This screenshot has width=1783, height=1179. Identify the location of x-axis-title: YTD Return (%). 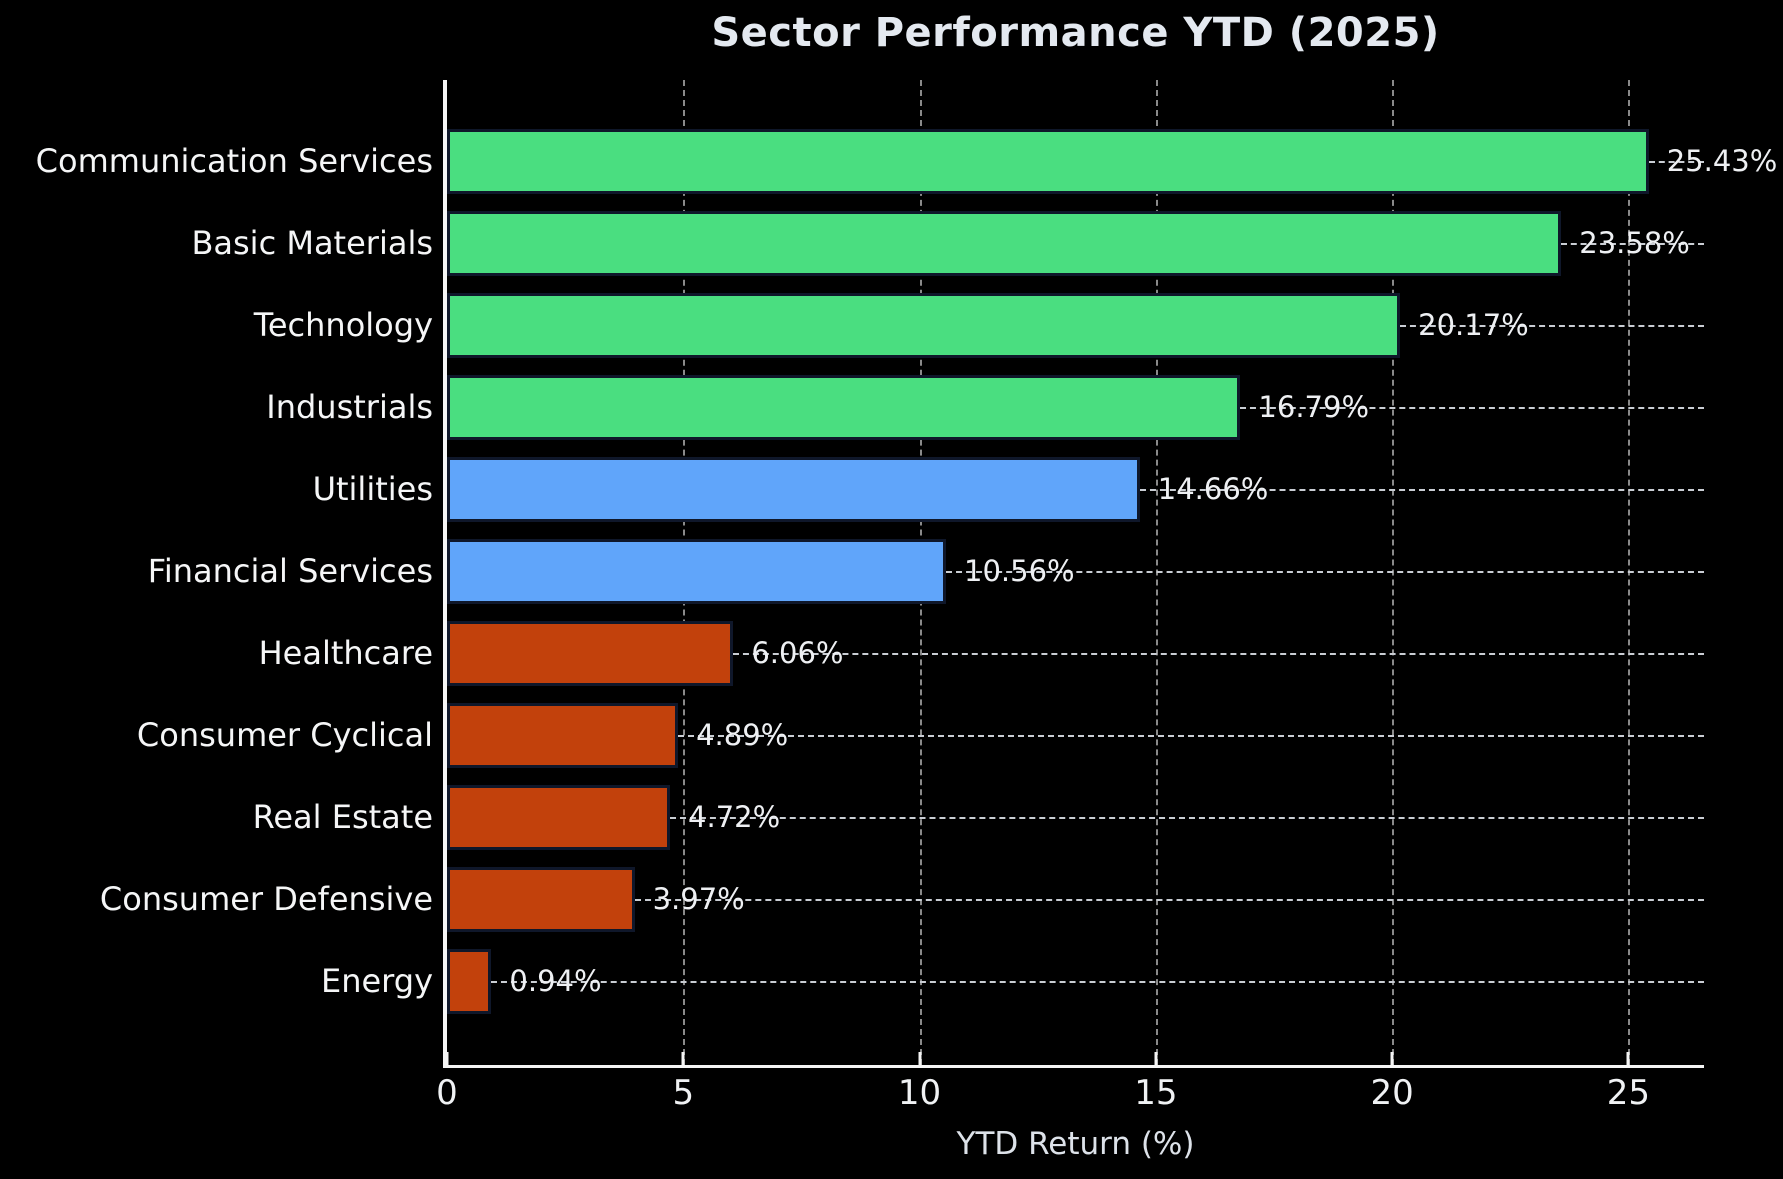
(1075, 1144).